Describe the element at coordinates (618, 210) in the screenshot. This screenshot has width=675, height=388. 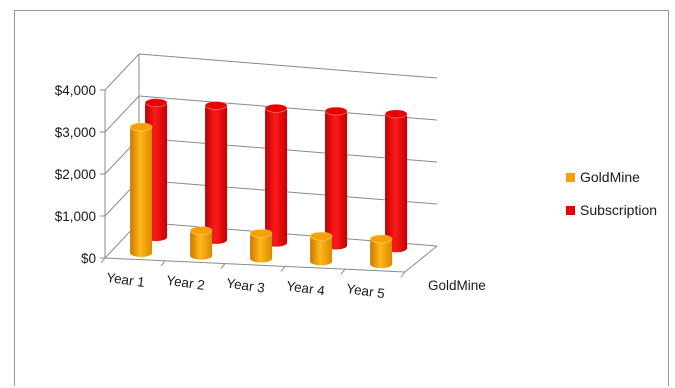
I see `legend-label-subscription: Subscription` at that location.